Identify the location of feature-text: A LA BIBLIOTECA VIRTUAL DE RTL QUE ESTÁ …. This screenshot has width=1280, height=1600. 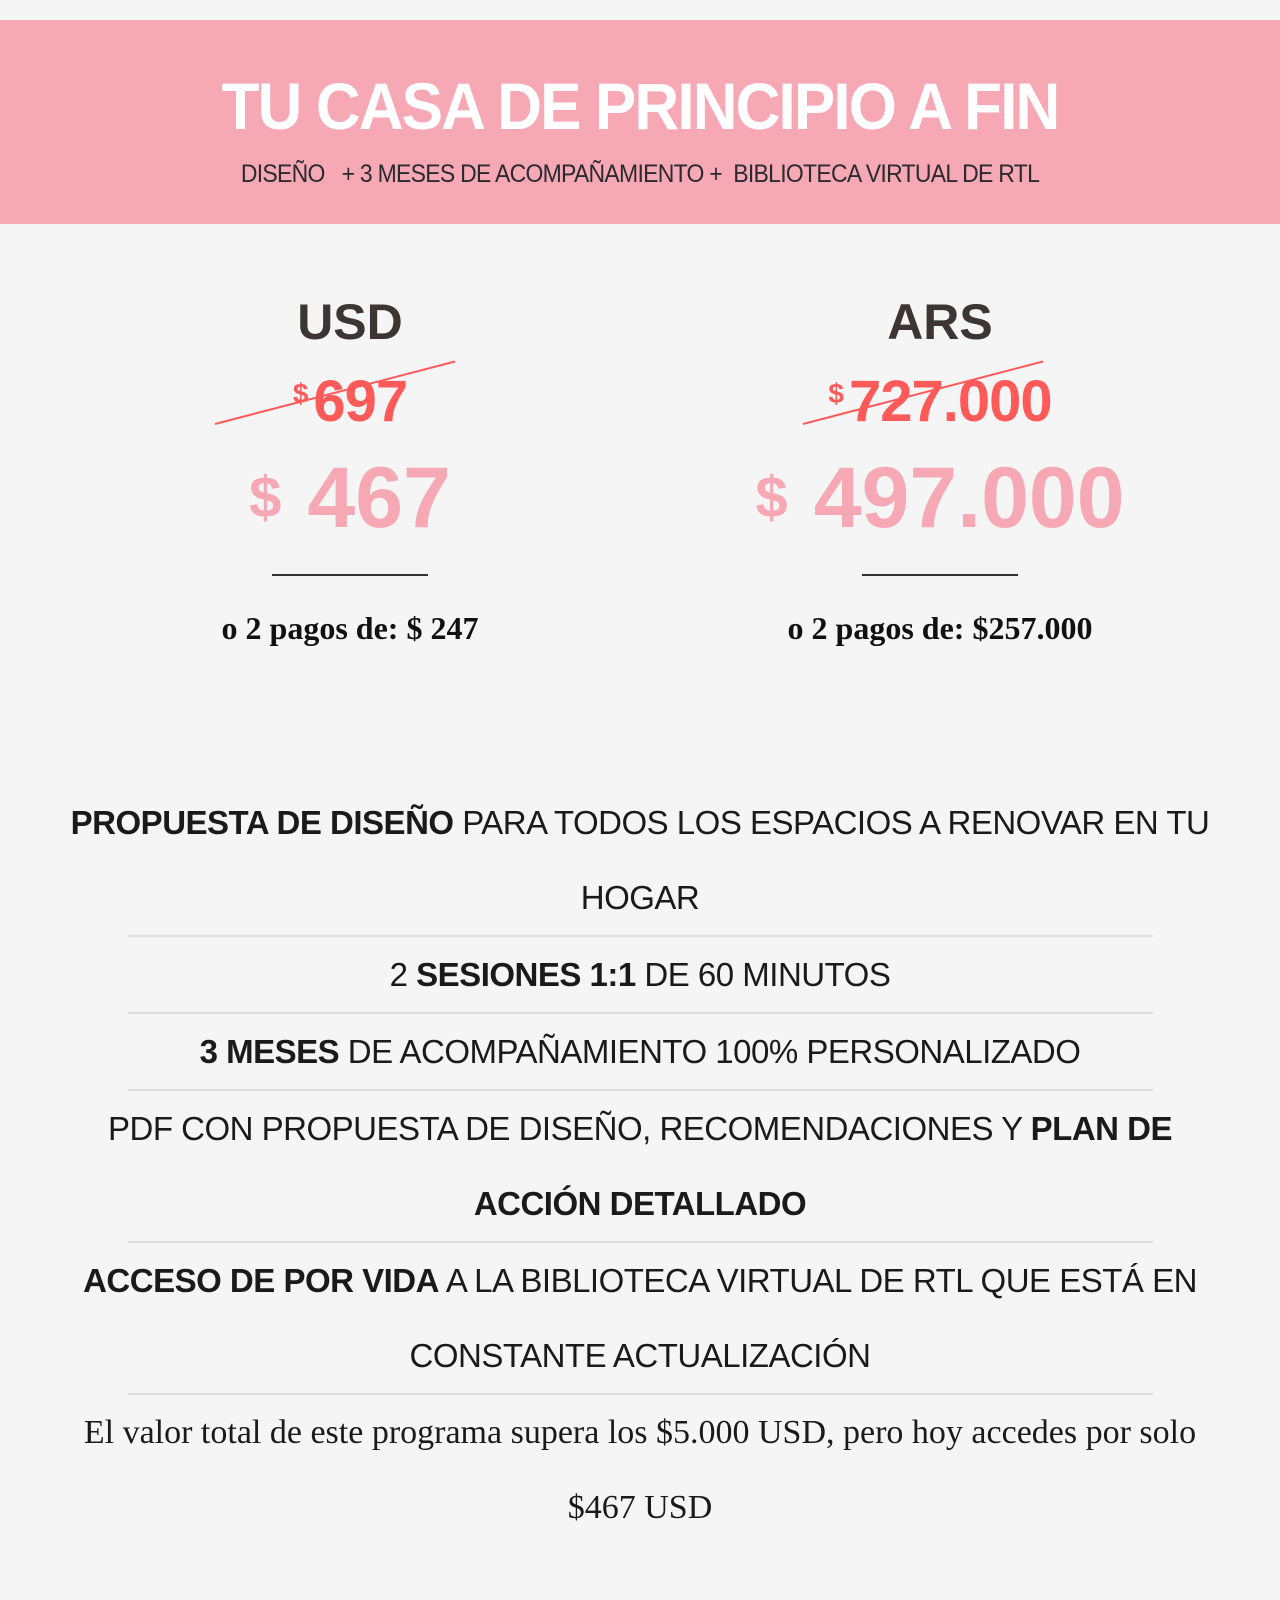
(803, 1318).